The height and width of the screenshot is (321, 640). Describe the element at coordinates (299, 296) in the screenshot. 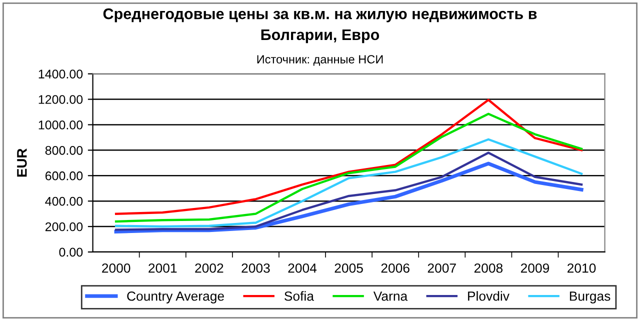

I see `legend-label: Sofia` at that location.